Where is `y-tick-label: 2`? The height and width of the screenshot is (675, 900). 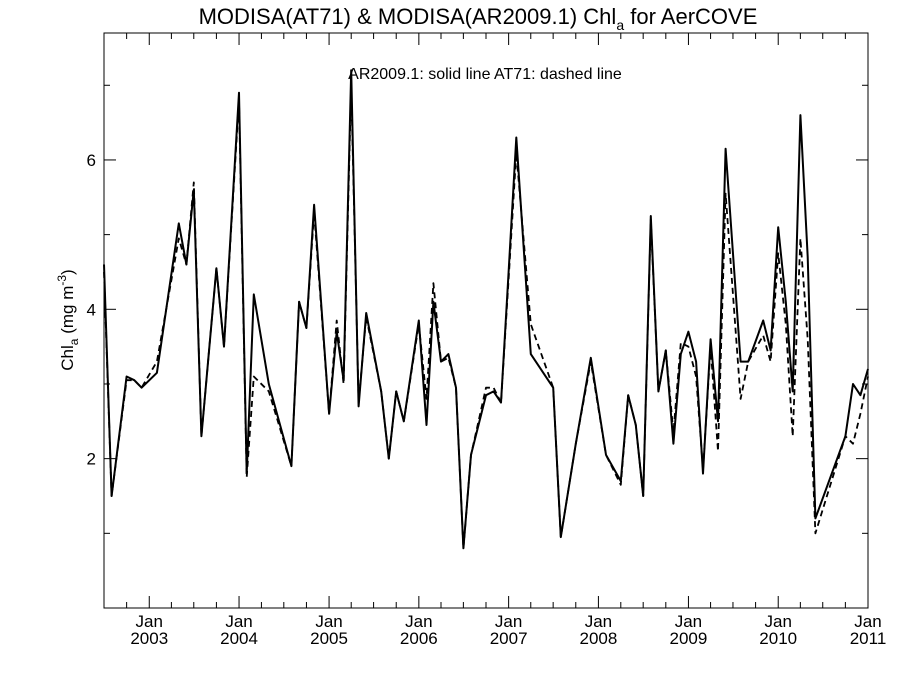
y-tick-label: 2 is located at coordinates (91, 459).